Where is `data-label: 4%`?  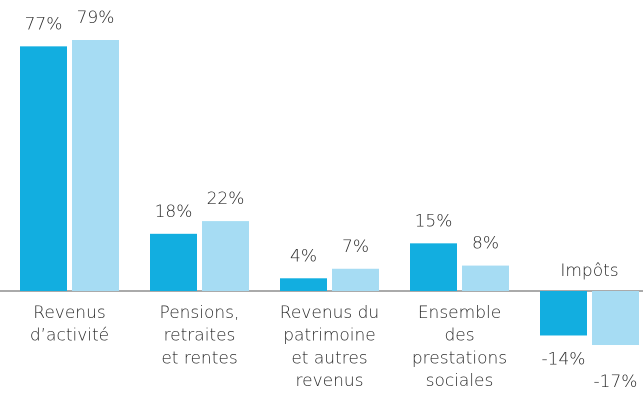 data-label: 4% is located at coordinates (303, 256).